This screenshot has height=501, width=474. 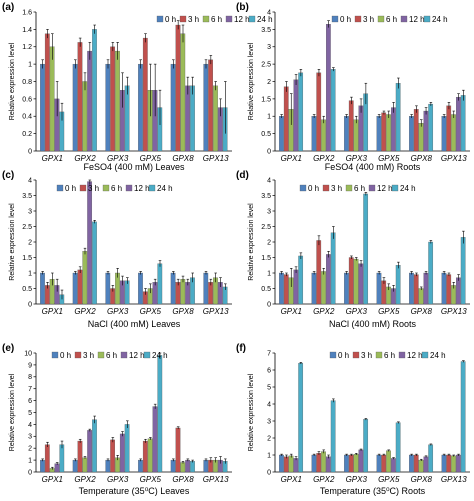 What do you see at coordinates (269, 370) in the screenshot?
I see `y-tick-label: 6` at bounding box center [269, 370].